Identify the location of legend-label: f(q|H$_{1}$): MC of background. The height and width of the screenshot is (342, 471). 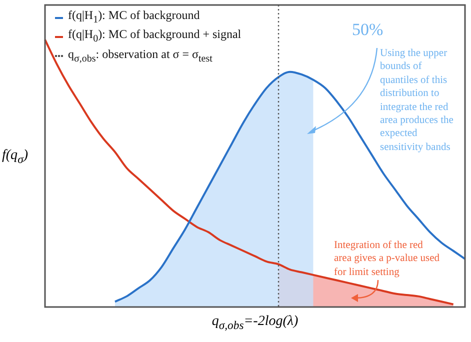
(134, 18).